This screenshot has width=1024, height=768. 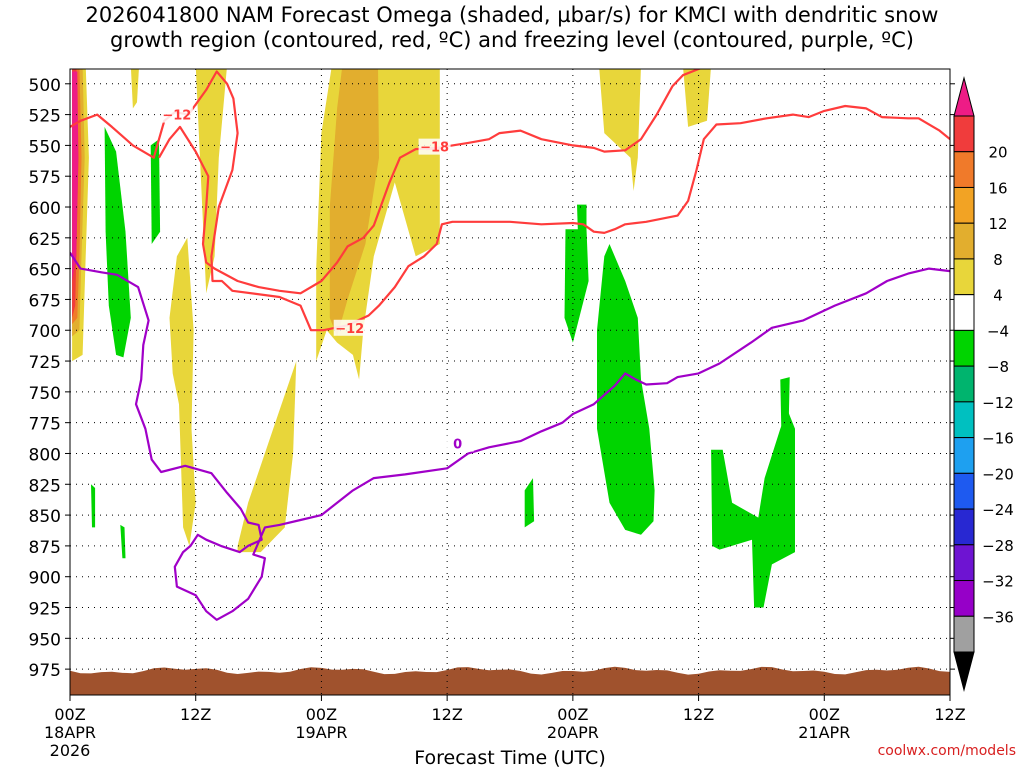 I want to click on colorbar-label-3: 8, so click(x=998, y=260).